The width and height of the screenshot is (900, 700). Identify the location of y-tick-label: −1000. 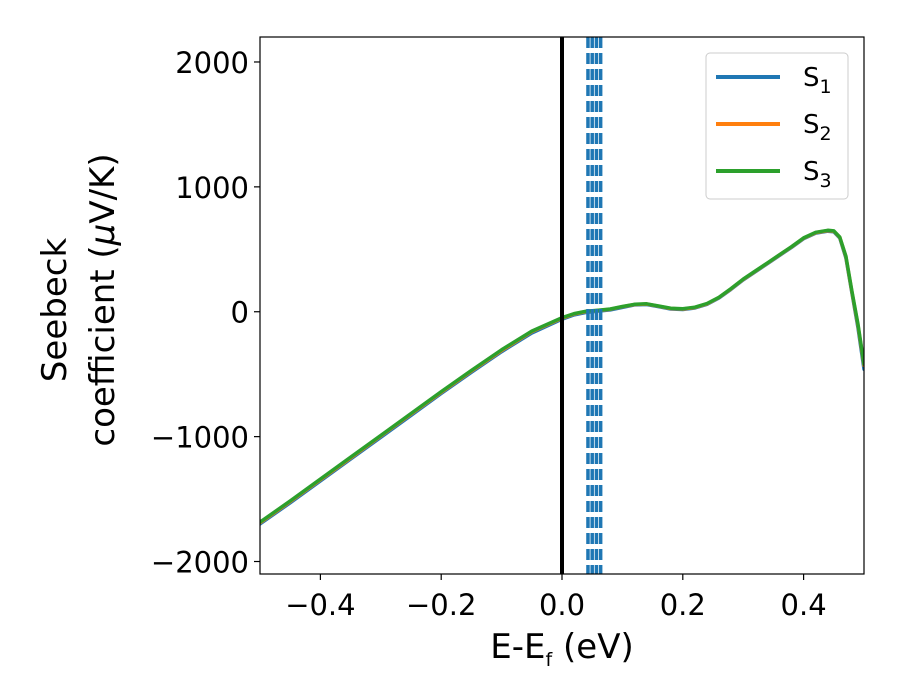
(200, 438).